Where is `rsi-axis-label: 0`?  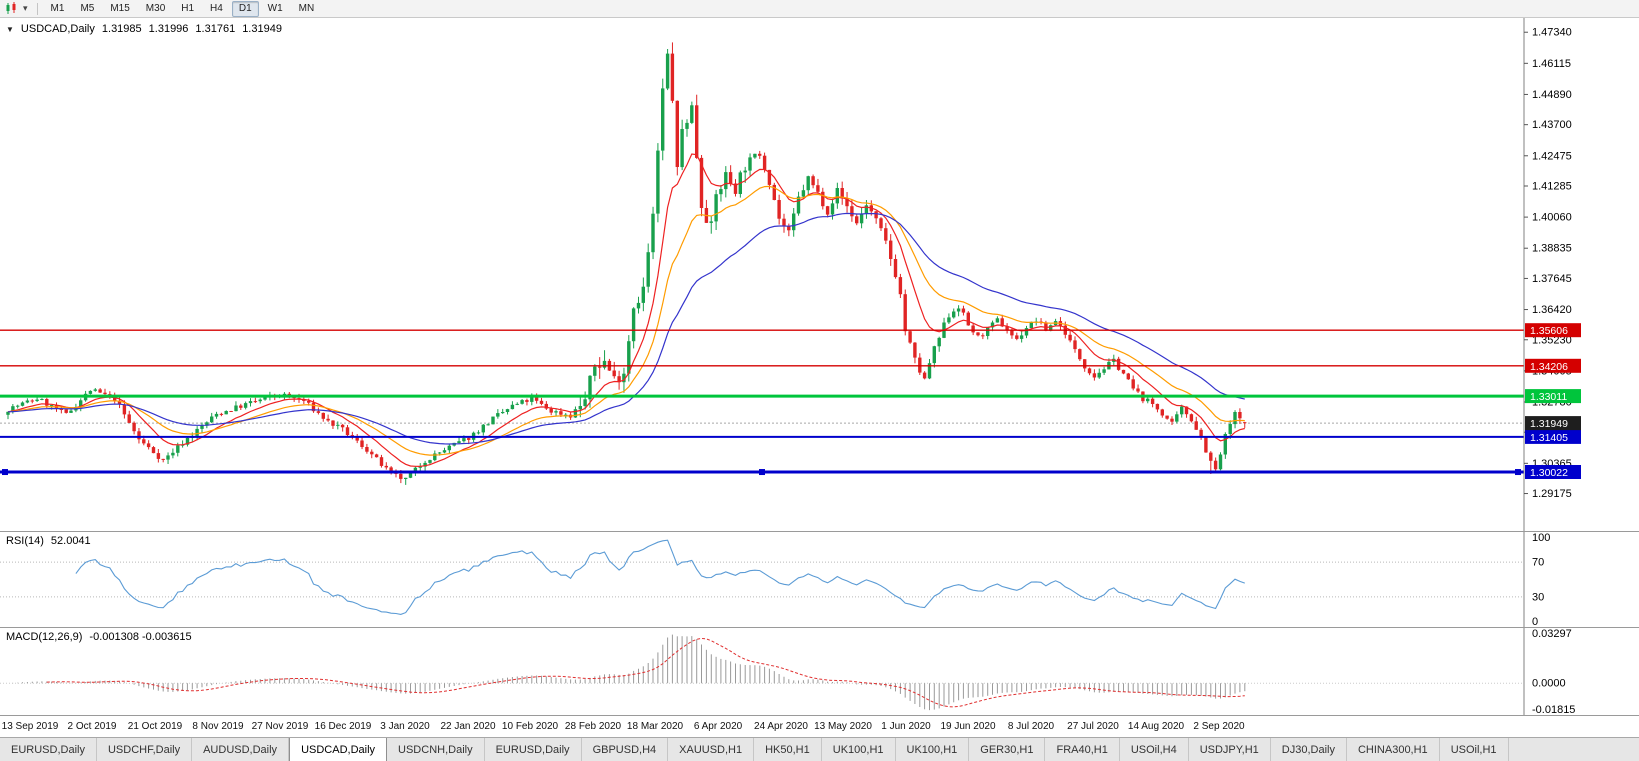 rsi-axis-label: 0 is located at coordinates (1535, 621).